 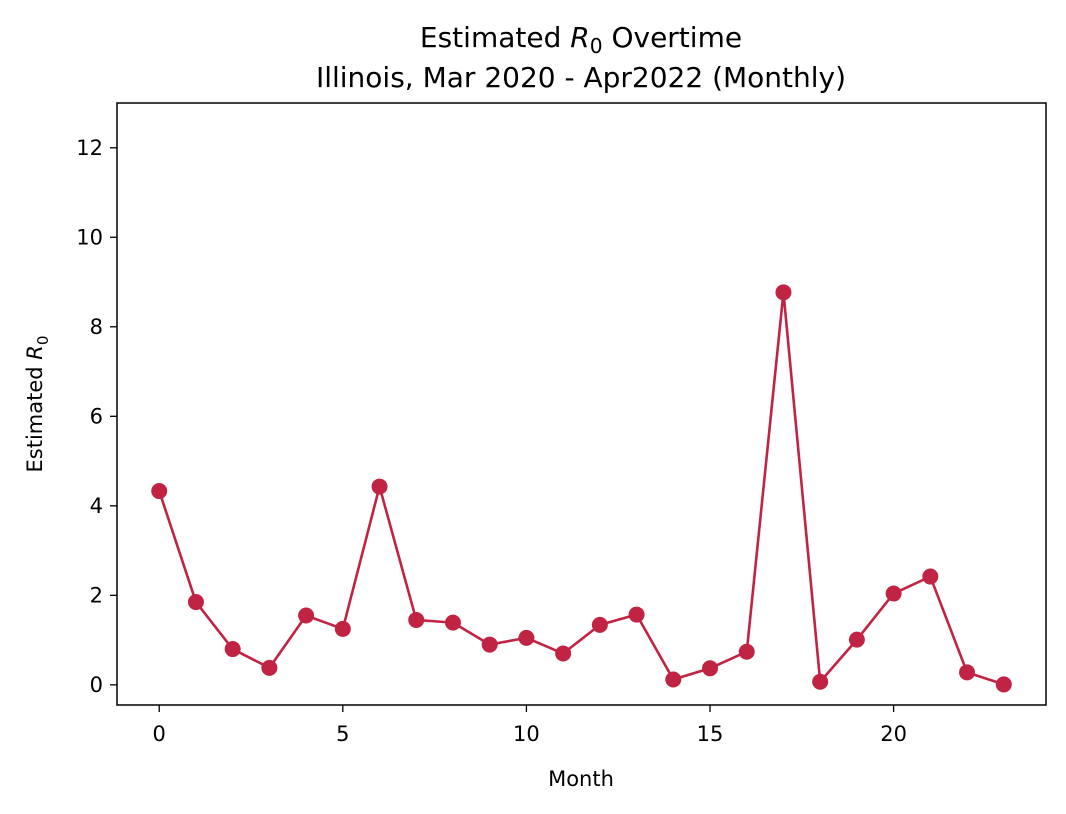 I want to click on y-axis: 0 2 4 6 8 10 12, so click(x=96, y=416).